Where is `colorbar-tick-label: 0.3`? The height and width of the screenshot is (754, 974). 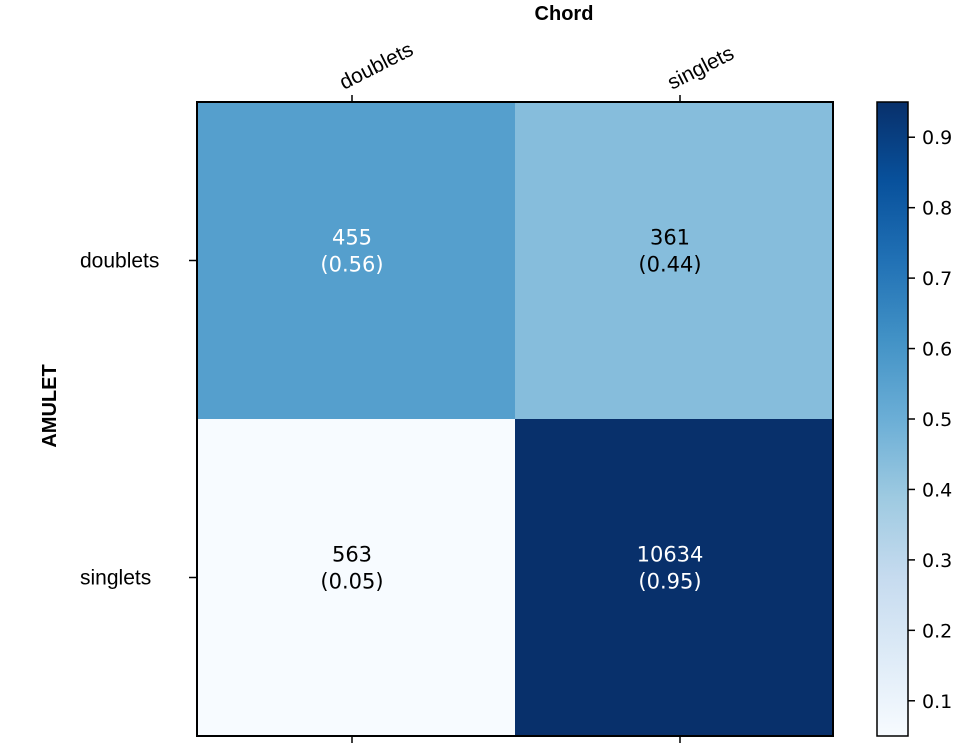
colorbar-tick-label: 0.3 is located at coordinates (937, 561).